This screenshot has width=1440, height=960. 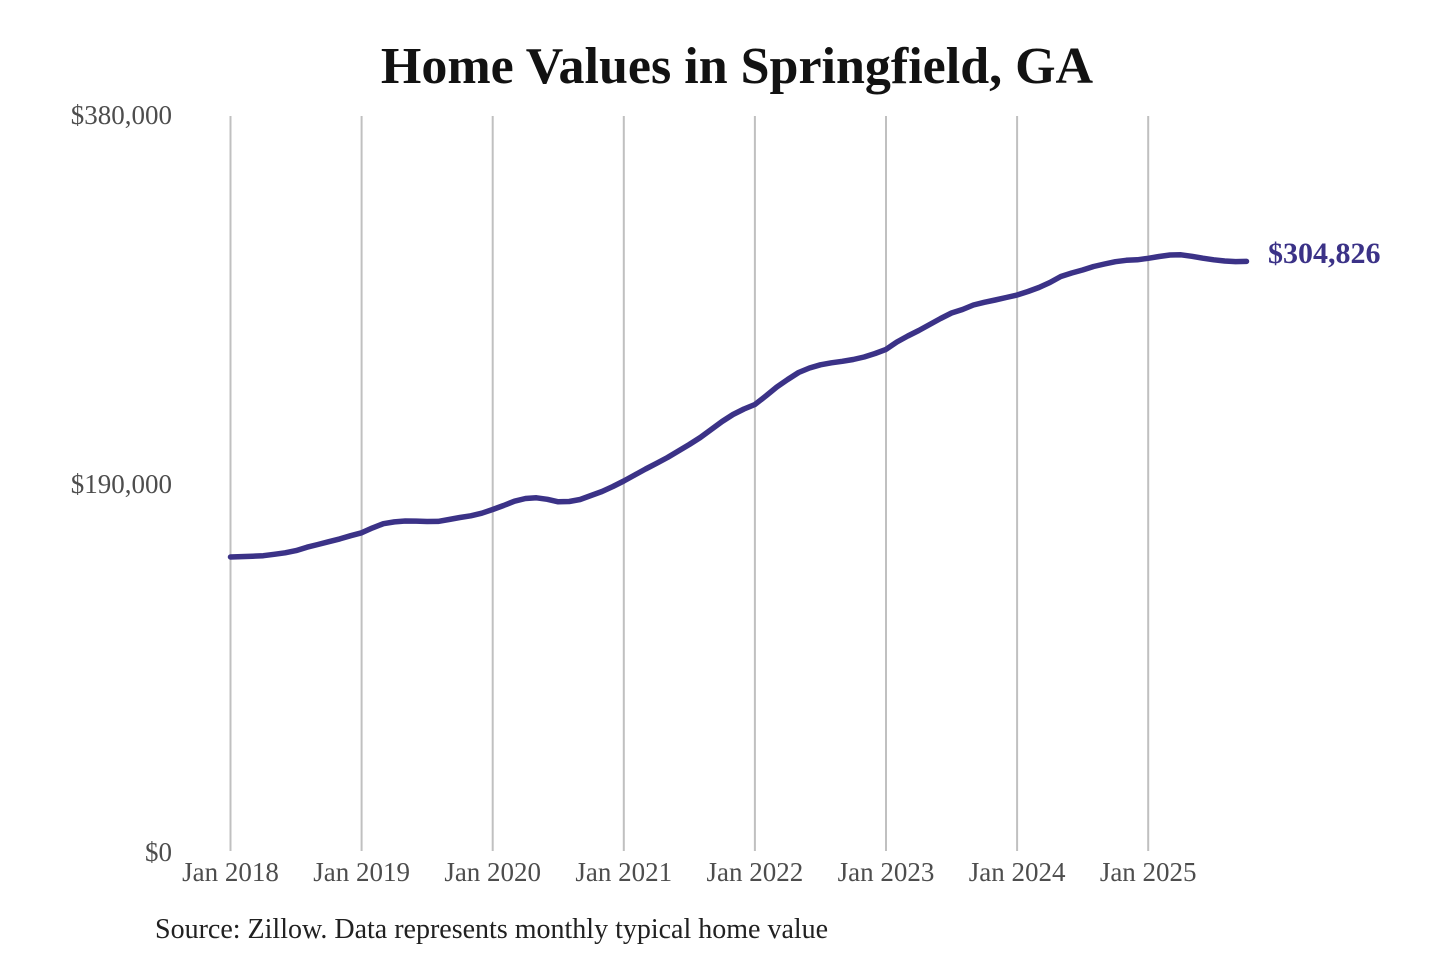 What do you see at coordinates (361, 872) in the screenshot?
I see `svg-text: Jan 2019` at bounding box center [361, 872].